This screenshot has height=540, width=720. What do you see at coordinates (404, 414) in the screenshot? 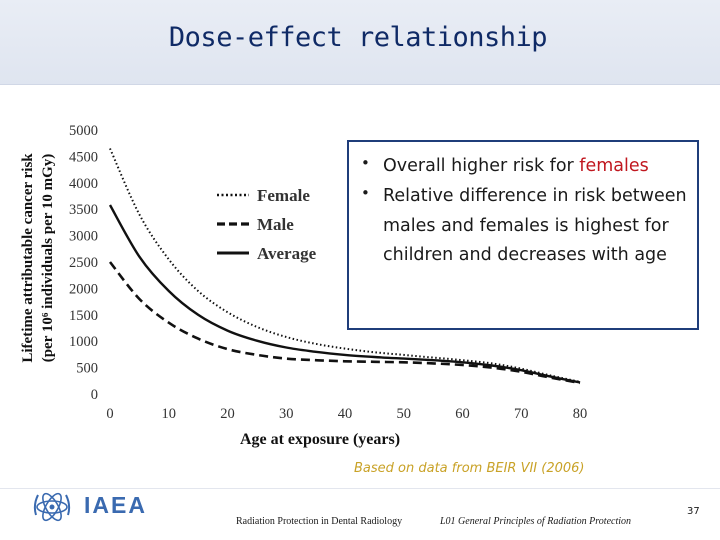
I see `x-tick-label: 50` at bounding box center [404, 414].